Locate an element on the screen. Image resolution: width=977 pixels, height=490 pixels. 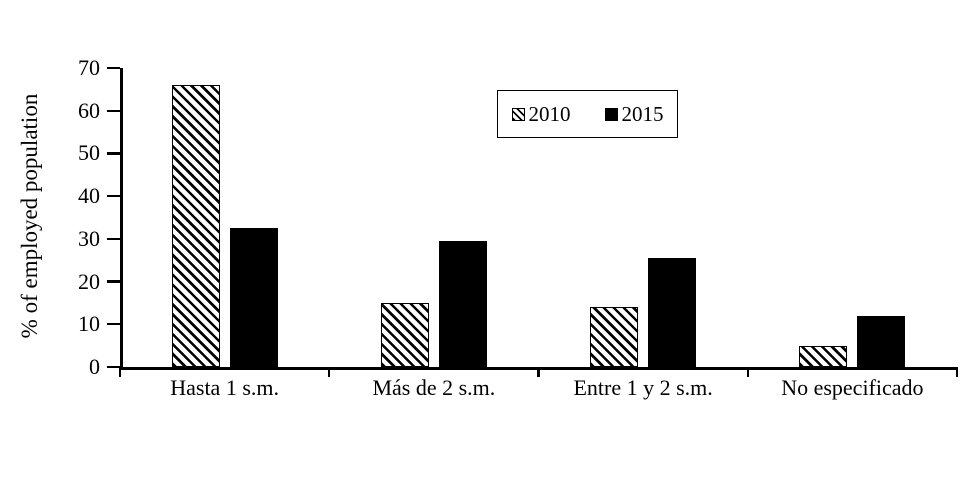
legend: 2010 2015 is located at coordinates (587, 114).